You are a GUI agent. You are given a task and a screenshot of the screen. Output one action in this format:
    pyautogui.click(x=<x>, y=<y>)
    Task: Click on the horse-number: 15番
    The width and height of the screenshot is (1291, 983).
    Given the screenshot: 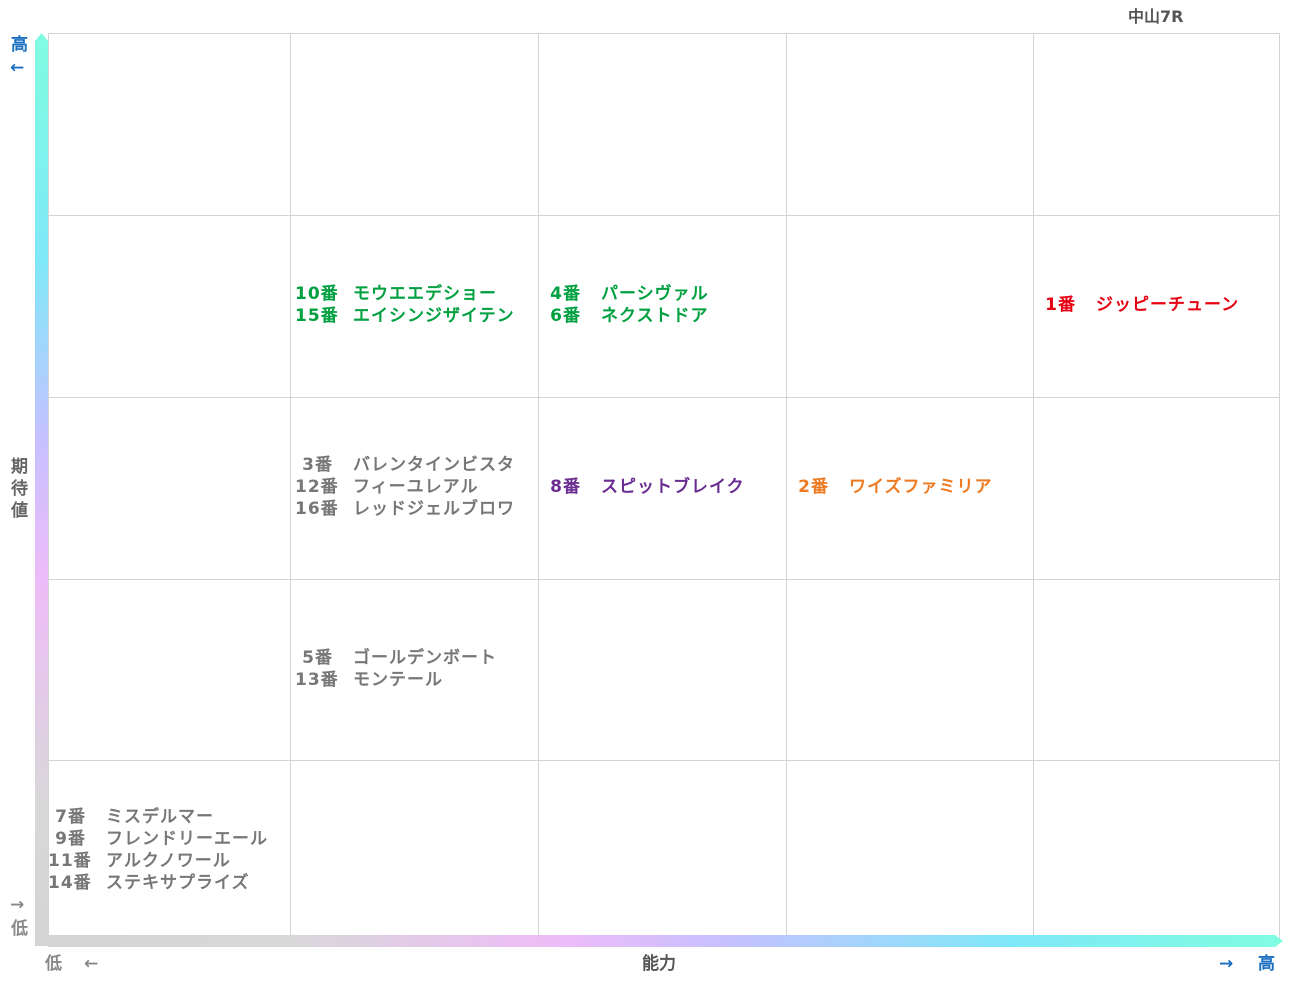 What is the action you would take?
    pyautogui.click(x=317, y=316)
    